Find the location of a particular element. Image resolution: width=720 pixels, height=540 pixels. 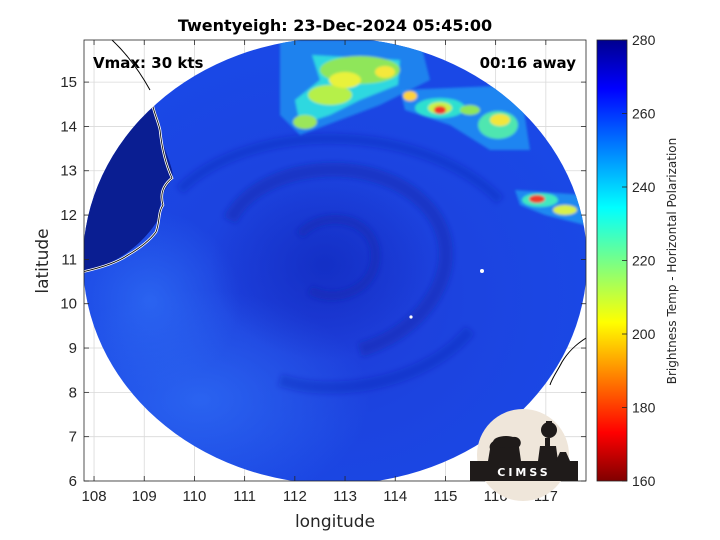

convection-north is located at coordinates (355, 87).